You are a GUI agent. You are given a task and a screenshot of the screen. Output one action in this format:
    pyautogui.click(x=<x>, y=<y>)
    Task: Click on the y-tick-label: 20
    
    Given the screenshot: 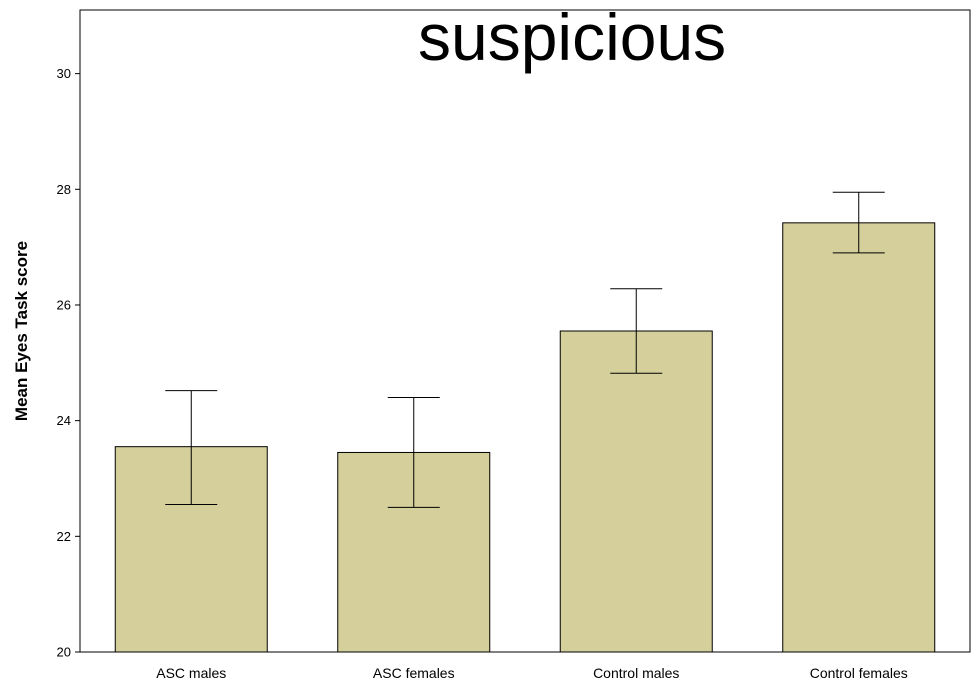 What is the action you would take?
    pyautogui.click(x=64, y=652)
    